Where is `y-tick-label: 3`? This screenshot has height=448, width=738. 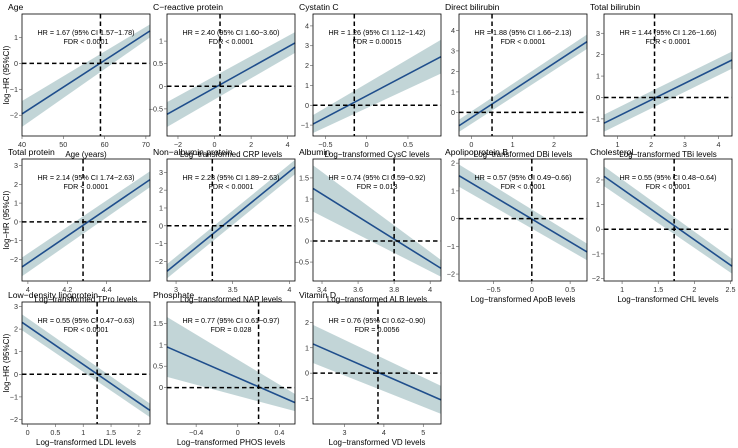 y-tick-label: 3 is located at coordinates (161, 172).